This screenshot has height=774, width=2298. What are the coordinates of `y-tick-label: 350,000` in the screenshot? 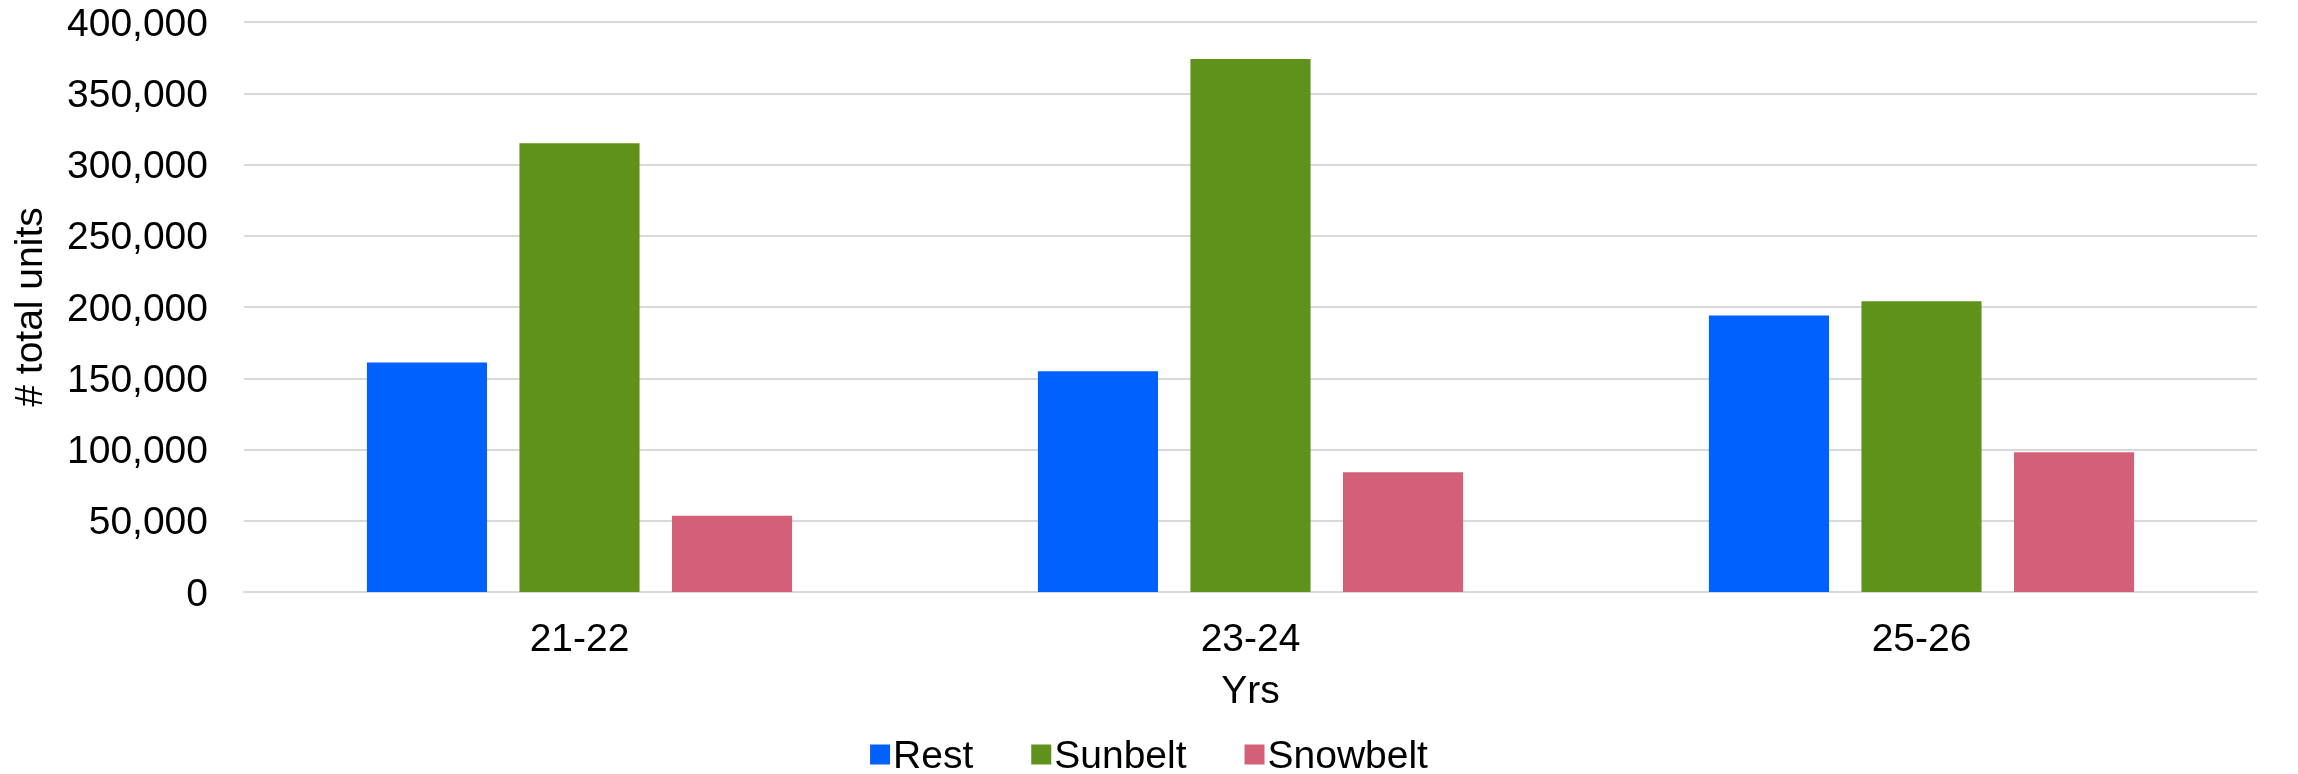 It's located at (137, 93).